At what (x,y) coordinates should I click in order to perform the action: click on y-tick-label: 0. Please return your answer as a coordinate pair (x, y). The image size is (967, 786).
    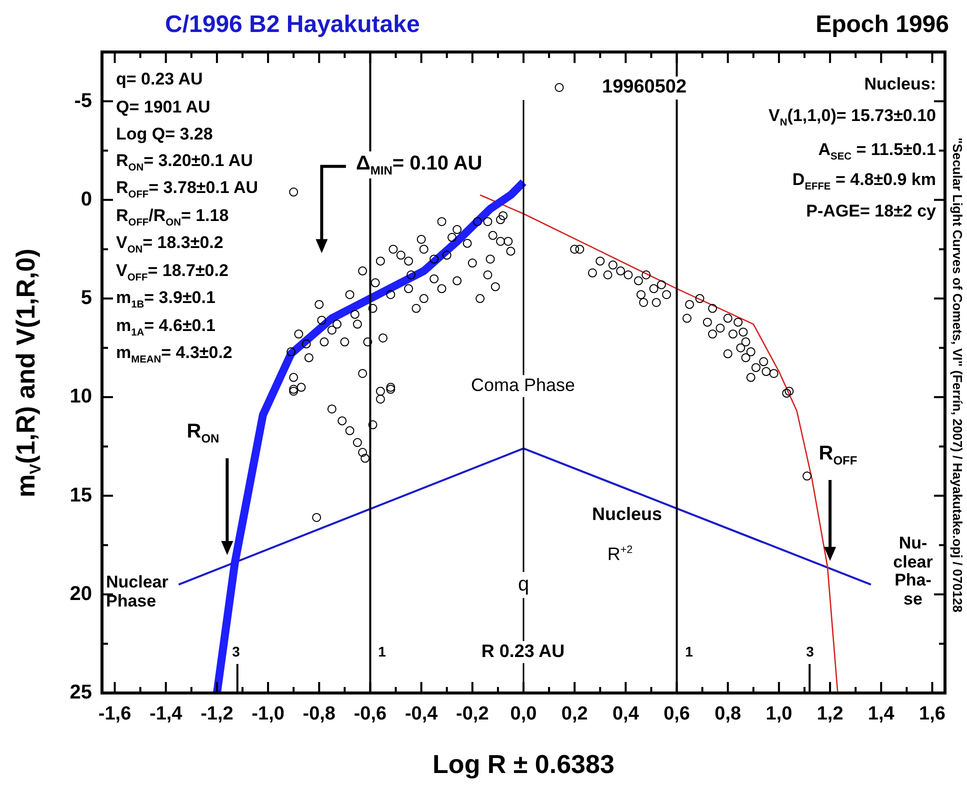
    Looking at the image, I should click on (86, 199).